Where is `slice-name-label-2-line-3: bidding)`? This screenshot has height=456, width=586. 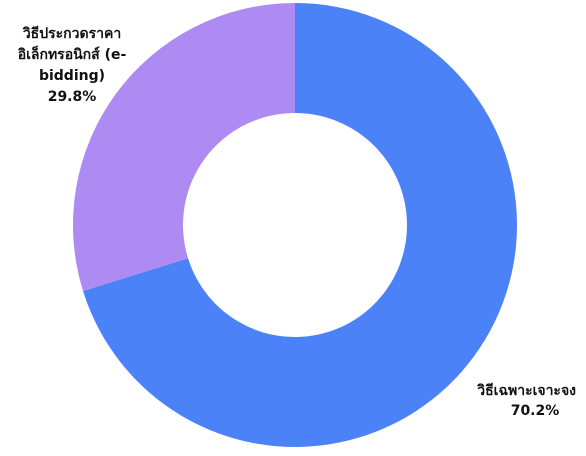 slice-name-label-2-line-3: bidding) is located at coordinates (72, 76).